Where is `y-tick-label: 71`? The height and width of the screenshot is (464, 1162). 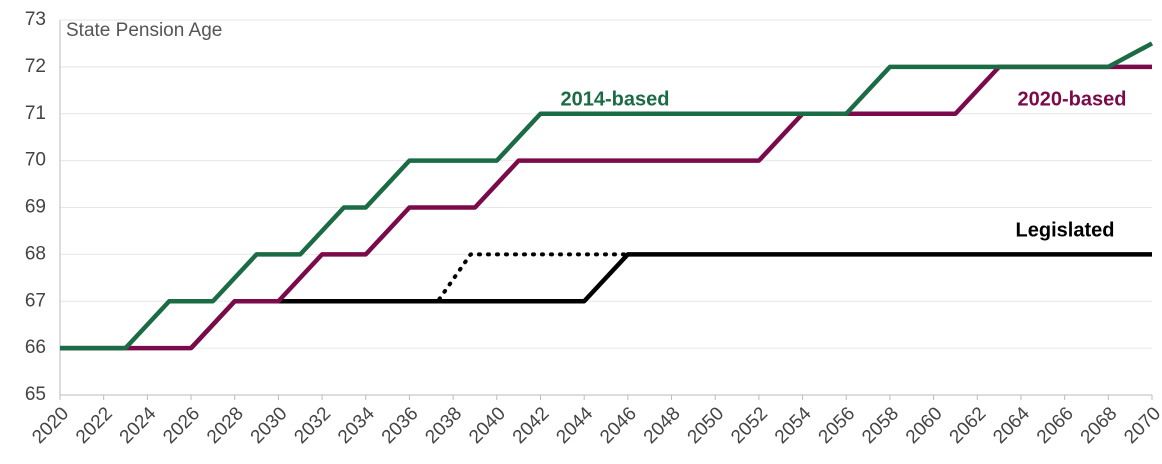
y-tick-label: 71 is located at coordinates (35, 113).